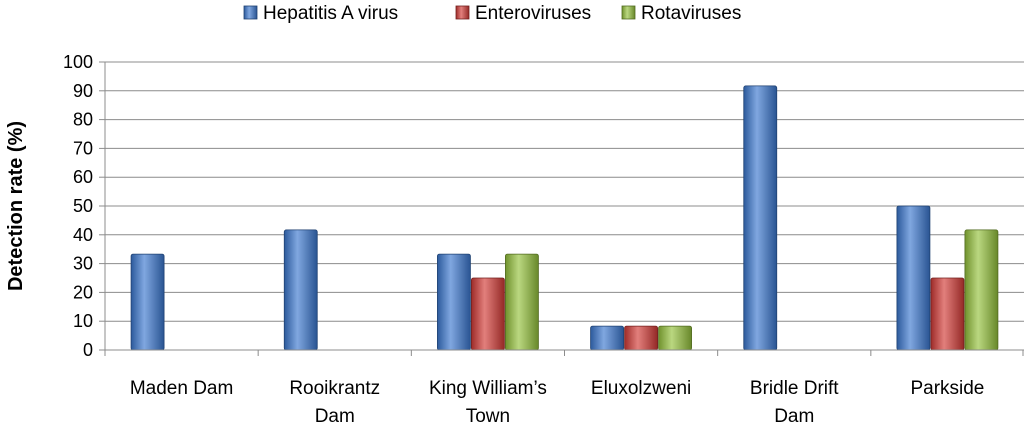 This screenshot has width=1024, height=431. I want to click on x-category-label: Eluxolzweni, so click(641, 388).